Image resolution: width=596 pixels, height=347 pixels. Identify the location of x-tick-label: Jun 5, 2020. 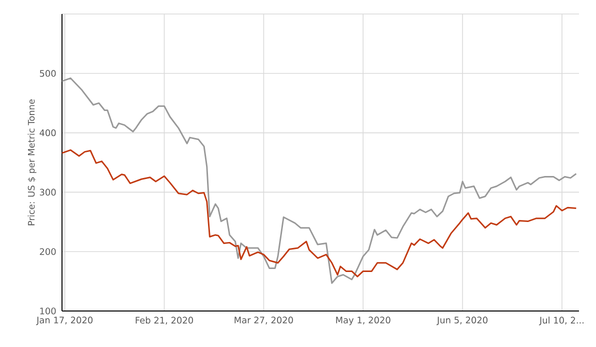
(462, 321).